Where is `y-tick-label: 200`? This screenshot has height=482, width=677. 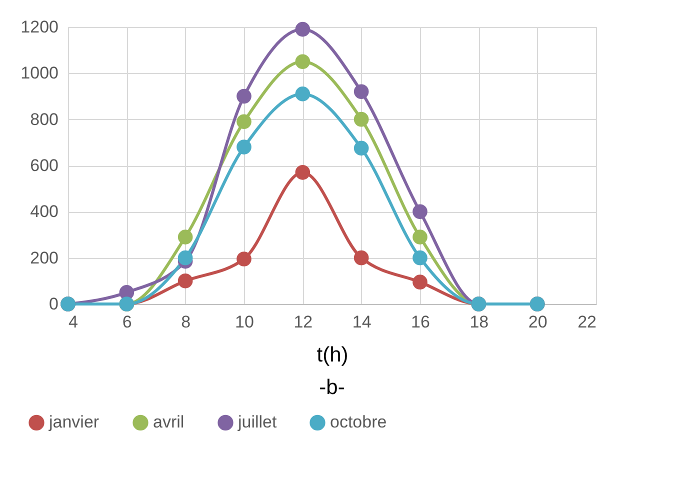
y-tick-label: 200 is located at coordinates (44, 258).